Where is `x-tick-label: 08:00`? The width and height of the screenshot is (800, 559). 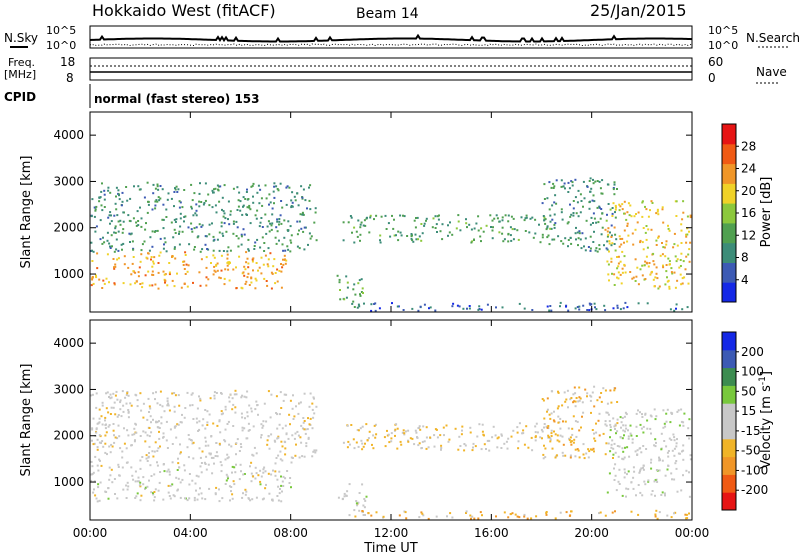 x-tick-label: 08:00 is located at coordinates (290, 533).